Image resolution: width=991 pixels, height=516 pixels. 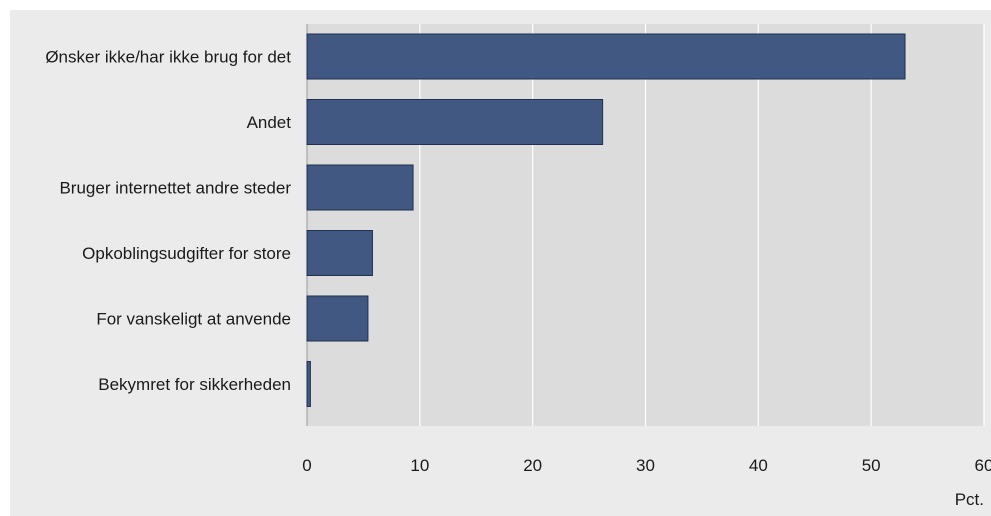 I want to click on x-tick-label: 30, so click(x=645, y=465).